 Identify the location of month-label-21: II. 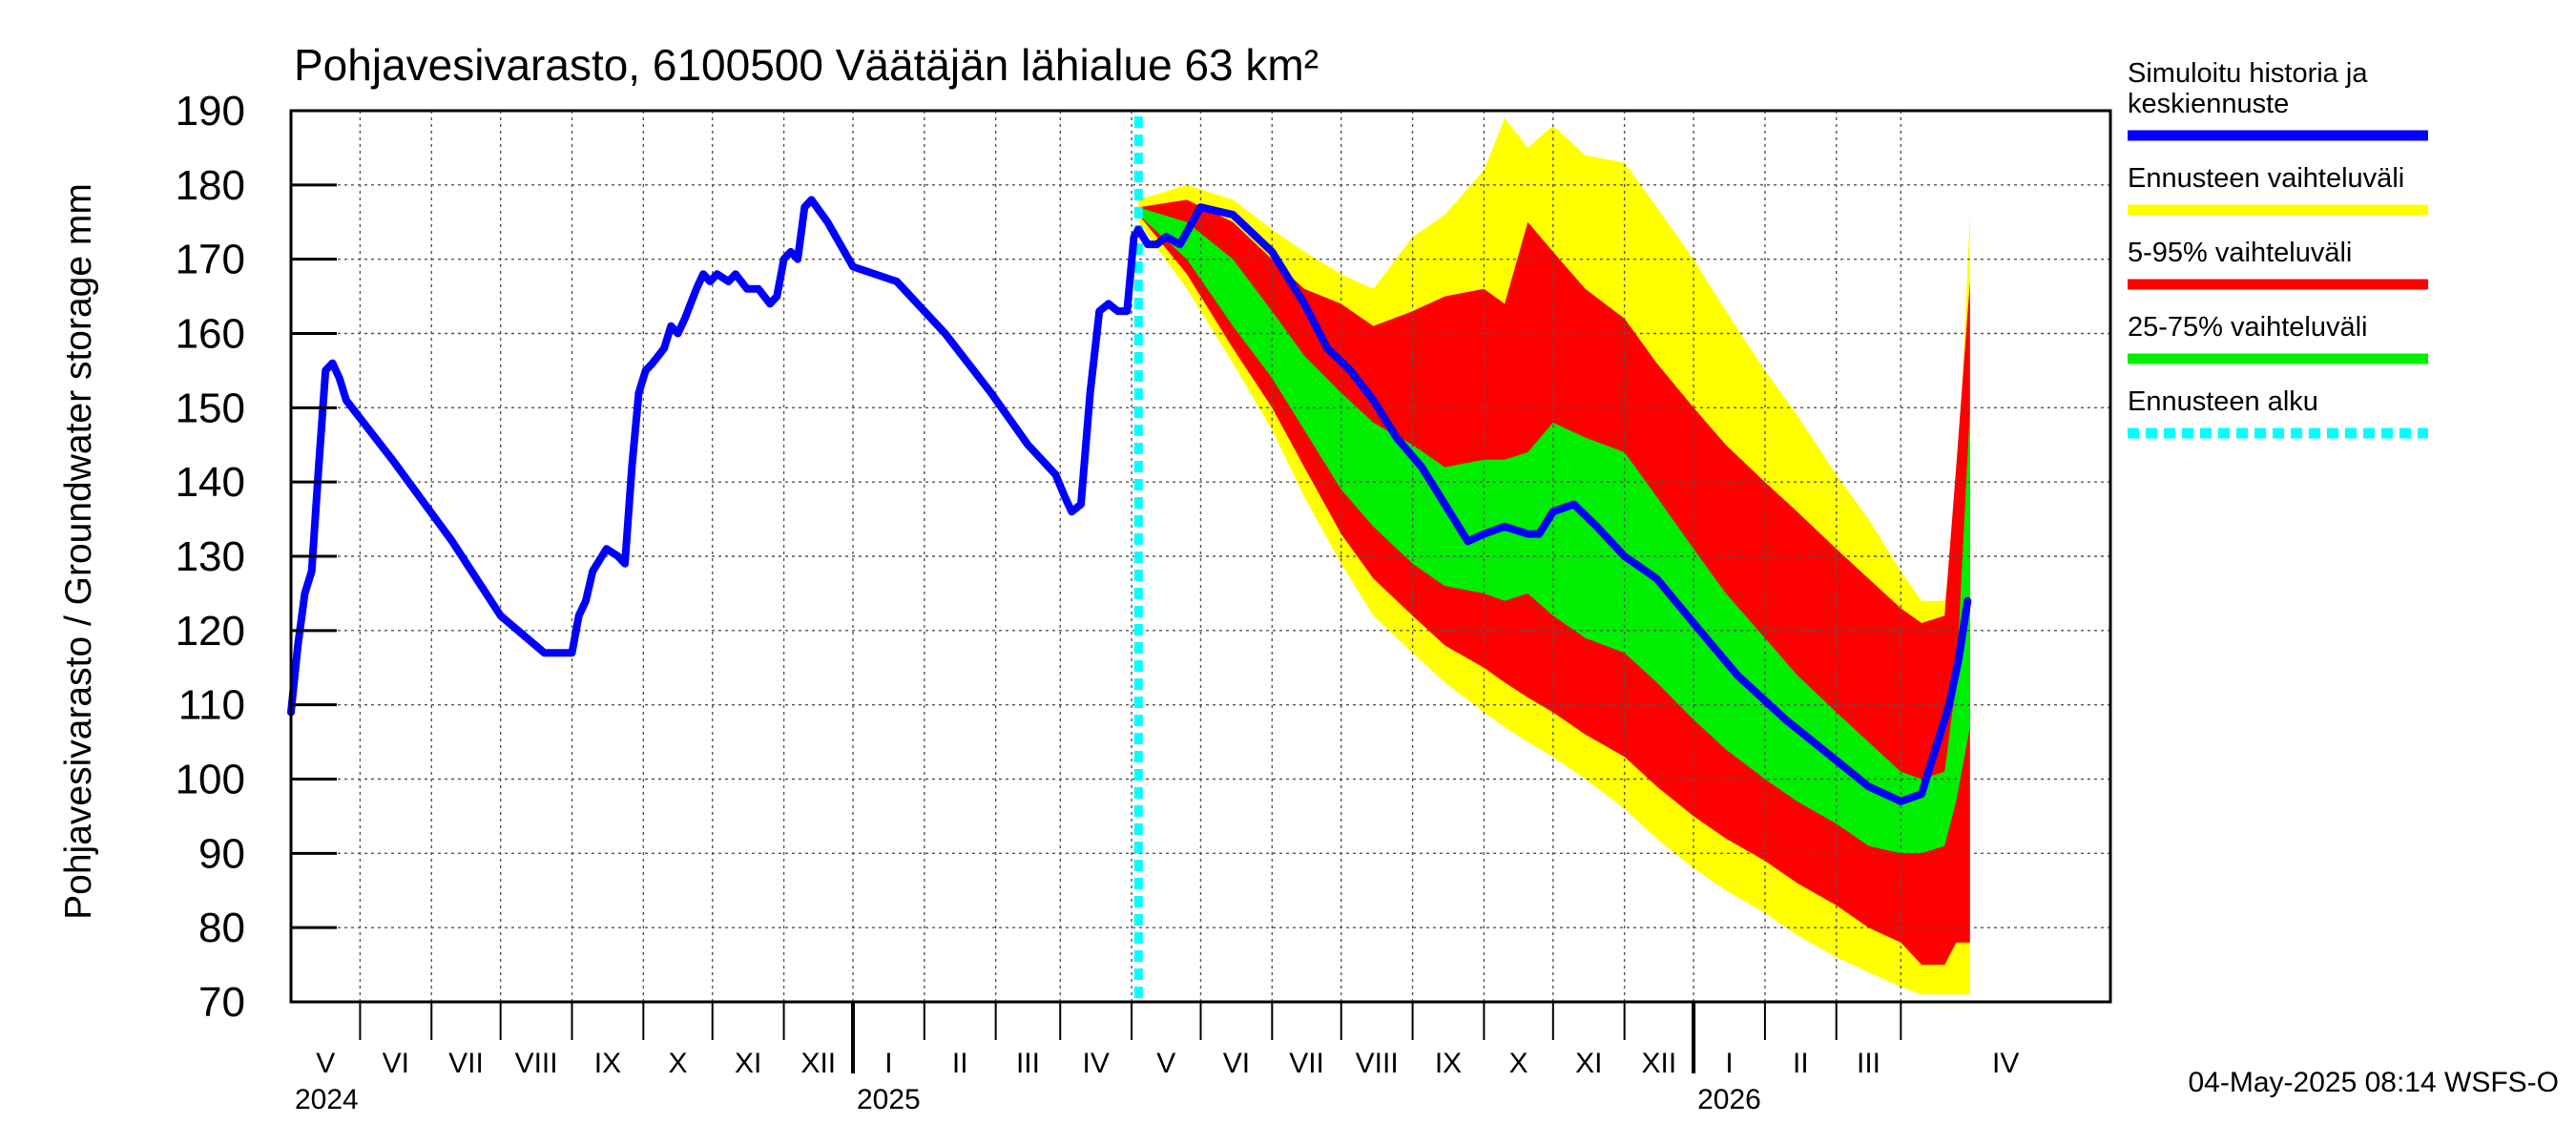
(1801, 1064).